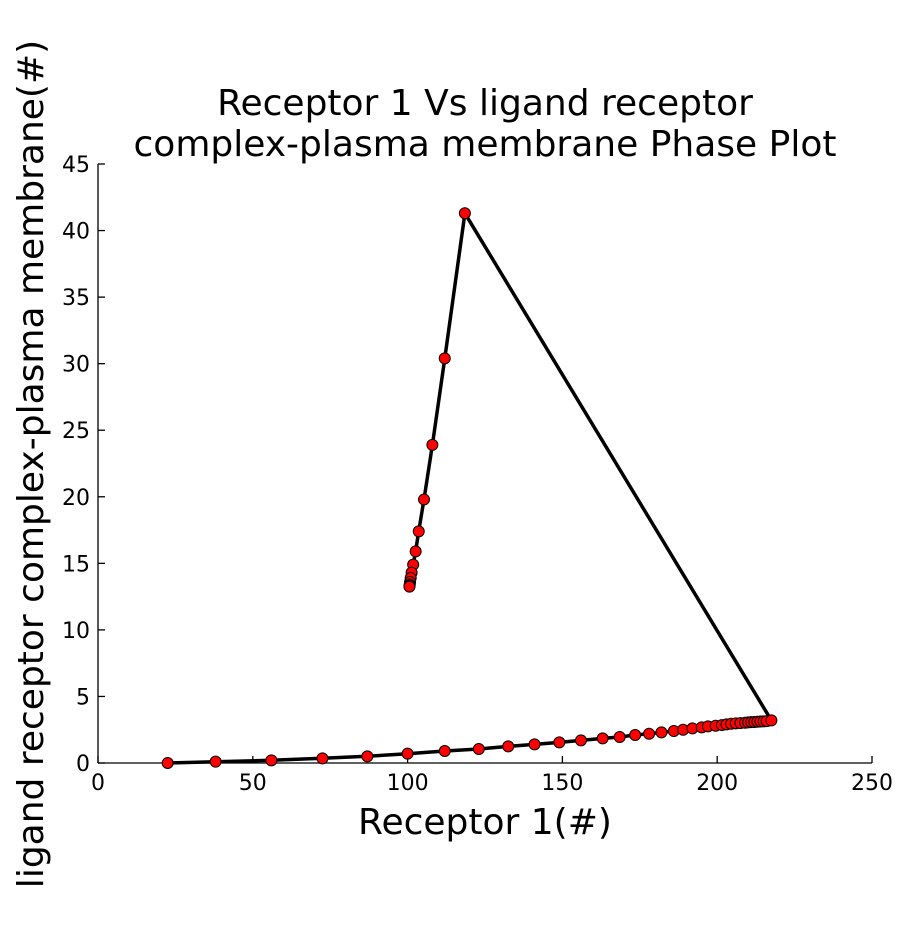 This screenshot has height=928, width=909. What do you see at coordinates (76, 365) in the screenshot?
I see `y-tick-label: 30` at bounding box center [76, 365].